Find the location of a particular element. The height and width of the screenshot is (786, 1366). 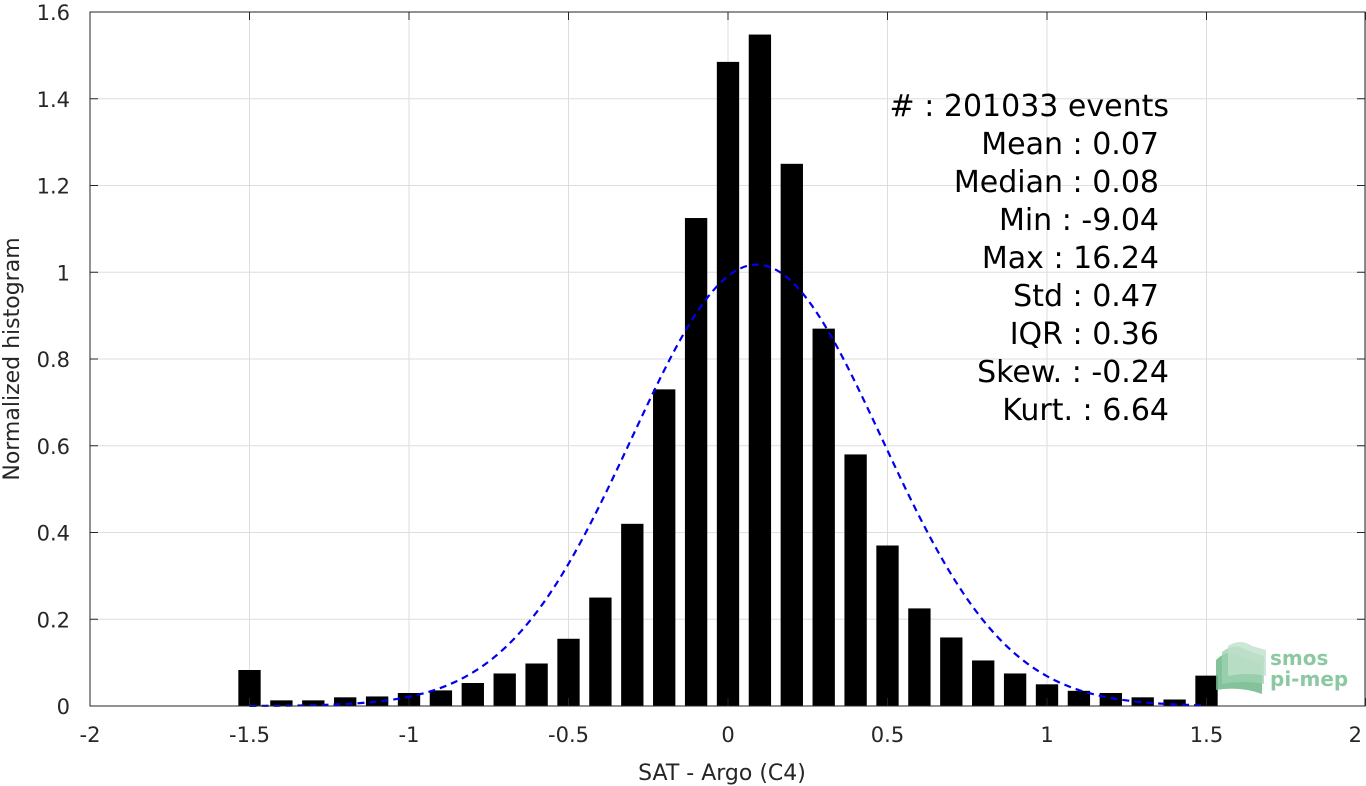

logo-wave-icon is located at coordinates (1241, 668).